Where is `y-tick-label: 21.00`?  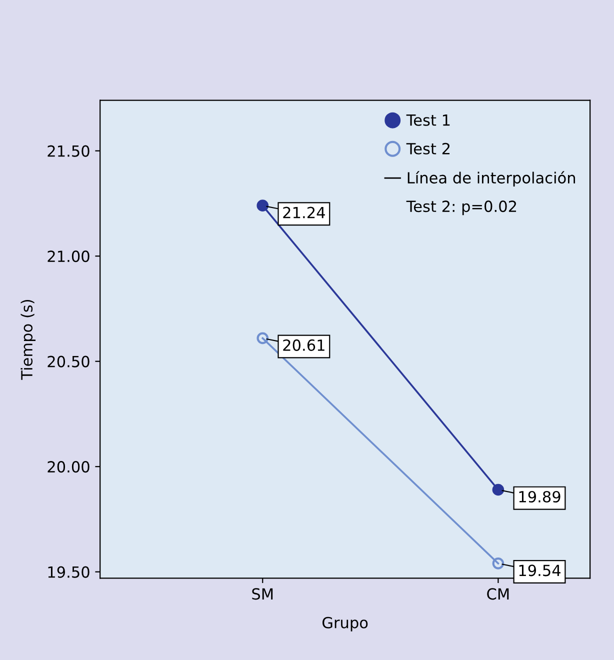
y-tick-label: 21.00 is located at coordinates (69, 256).